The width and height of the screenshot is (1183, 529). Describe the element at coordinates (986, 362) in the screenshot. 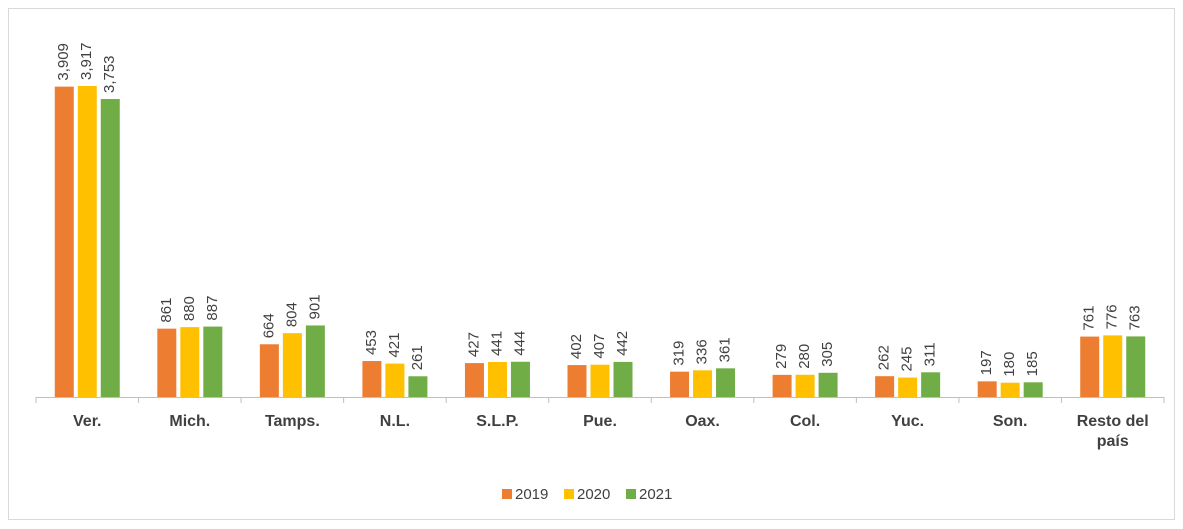

I see `data-label: 197` at that location.